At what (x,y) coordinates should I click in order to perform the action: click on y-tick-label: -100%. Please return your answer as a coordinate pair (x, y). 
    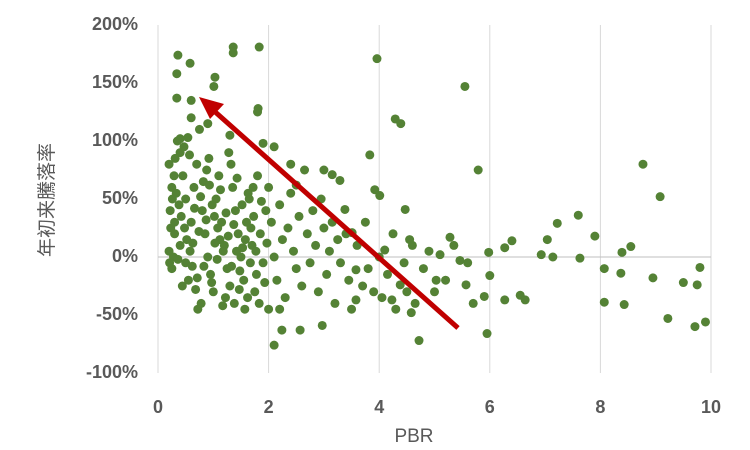
    Looking at the image, I should click on (112, 372).